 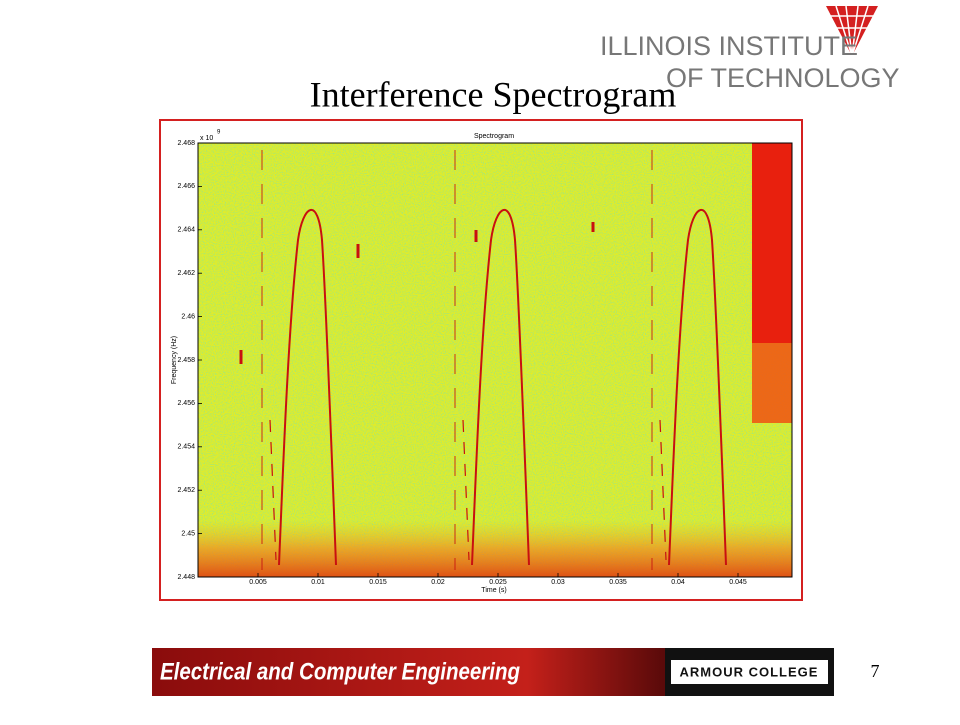 What do you see at coordinates (186, 447) in the screenshot?
I see `y-tick-label: 2.454` at bounding box center [186, 447].